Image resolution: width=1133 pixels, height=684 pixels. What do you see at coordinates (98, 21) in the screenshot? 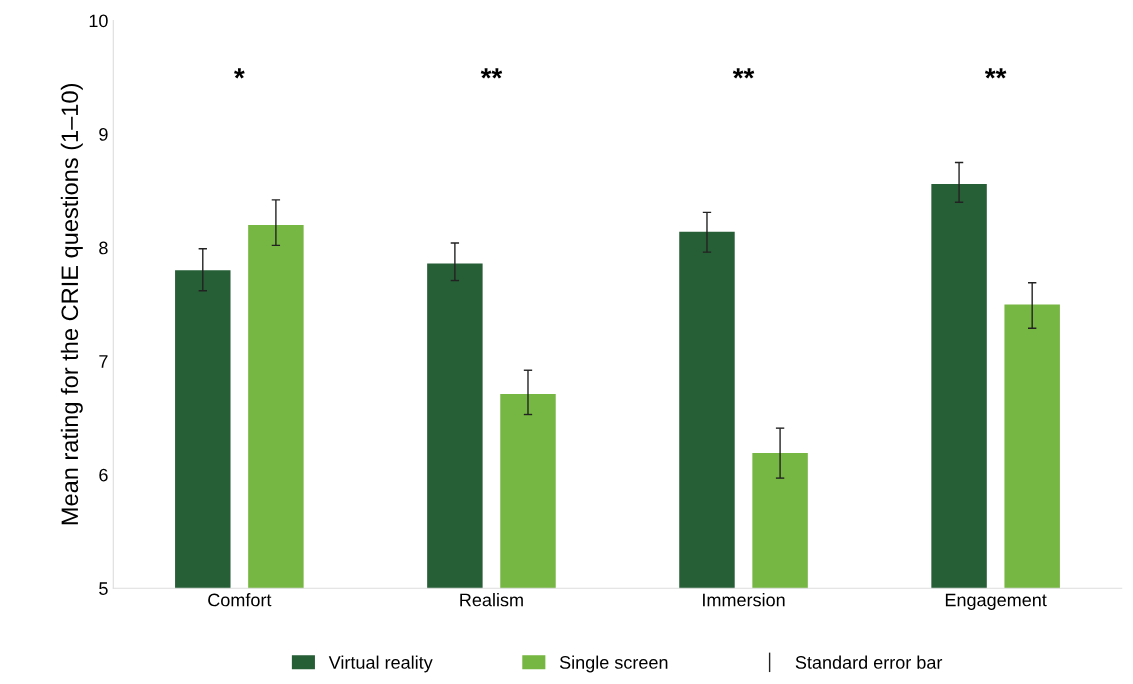
I see `y-tick-label: 10` at bounding box center [98, 21].